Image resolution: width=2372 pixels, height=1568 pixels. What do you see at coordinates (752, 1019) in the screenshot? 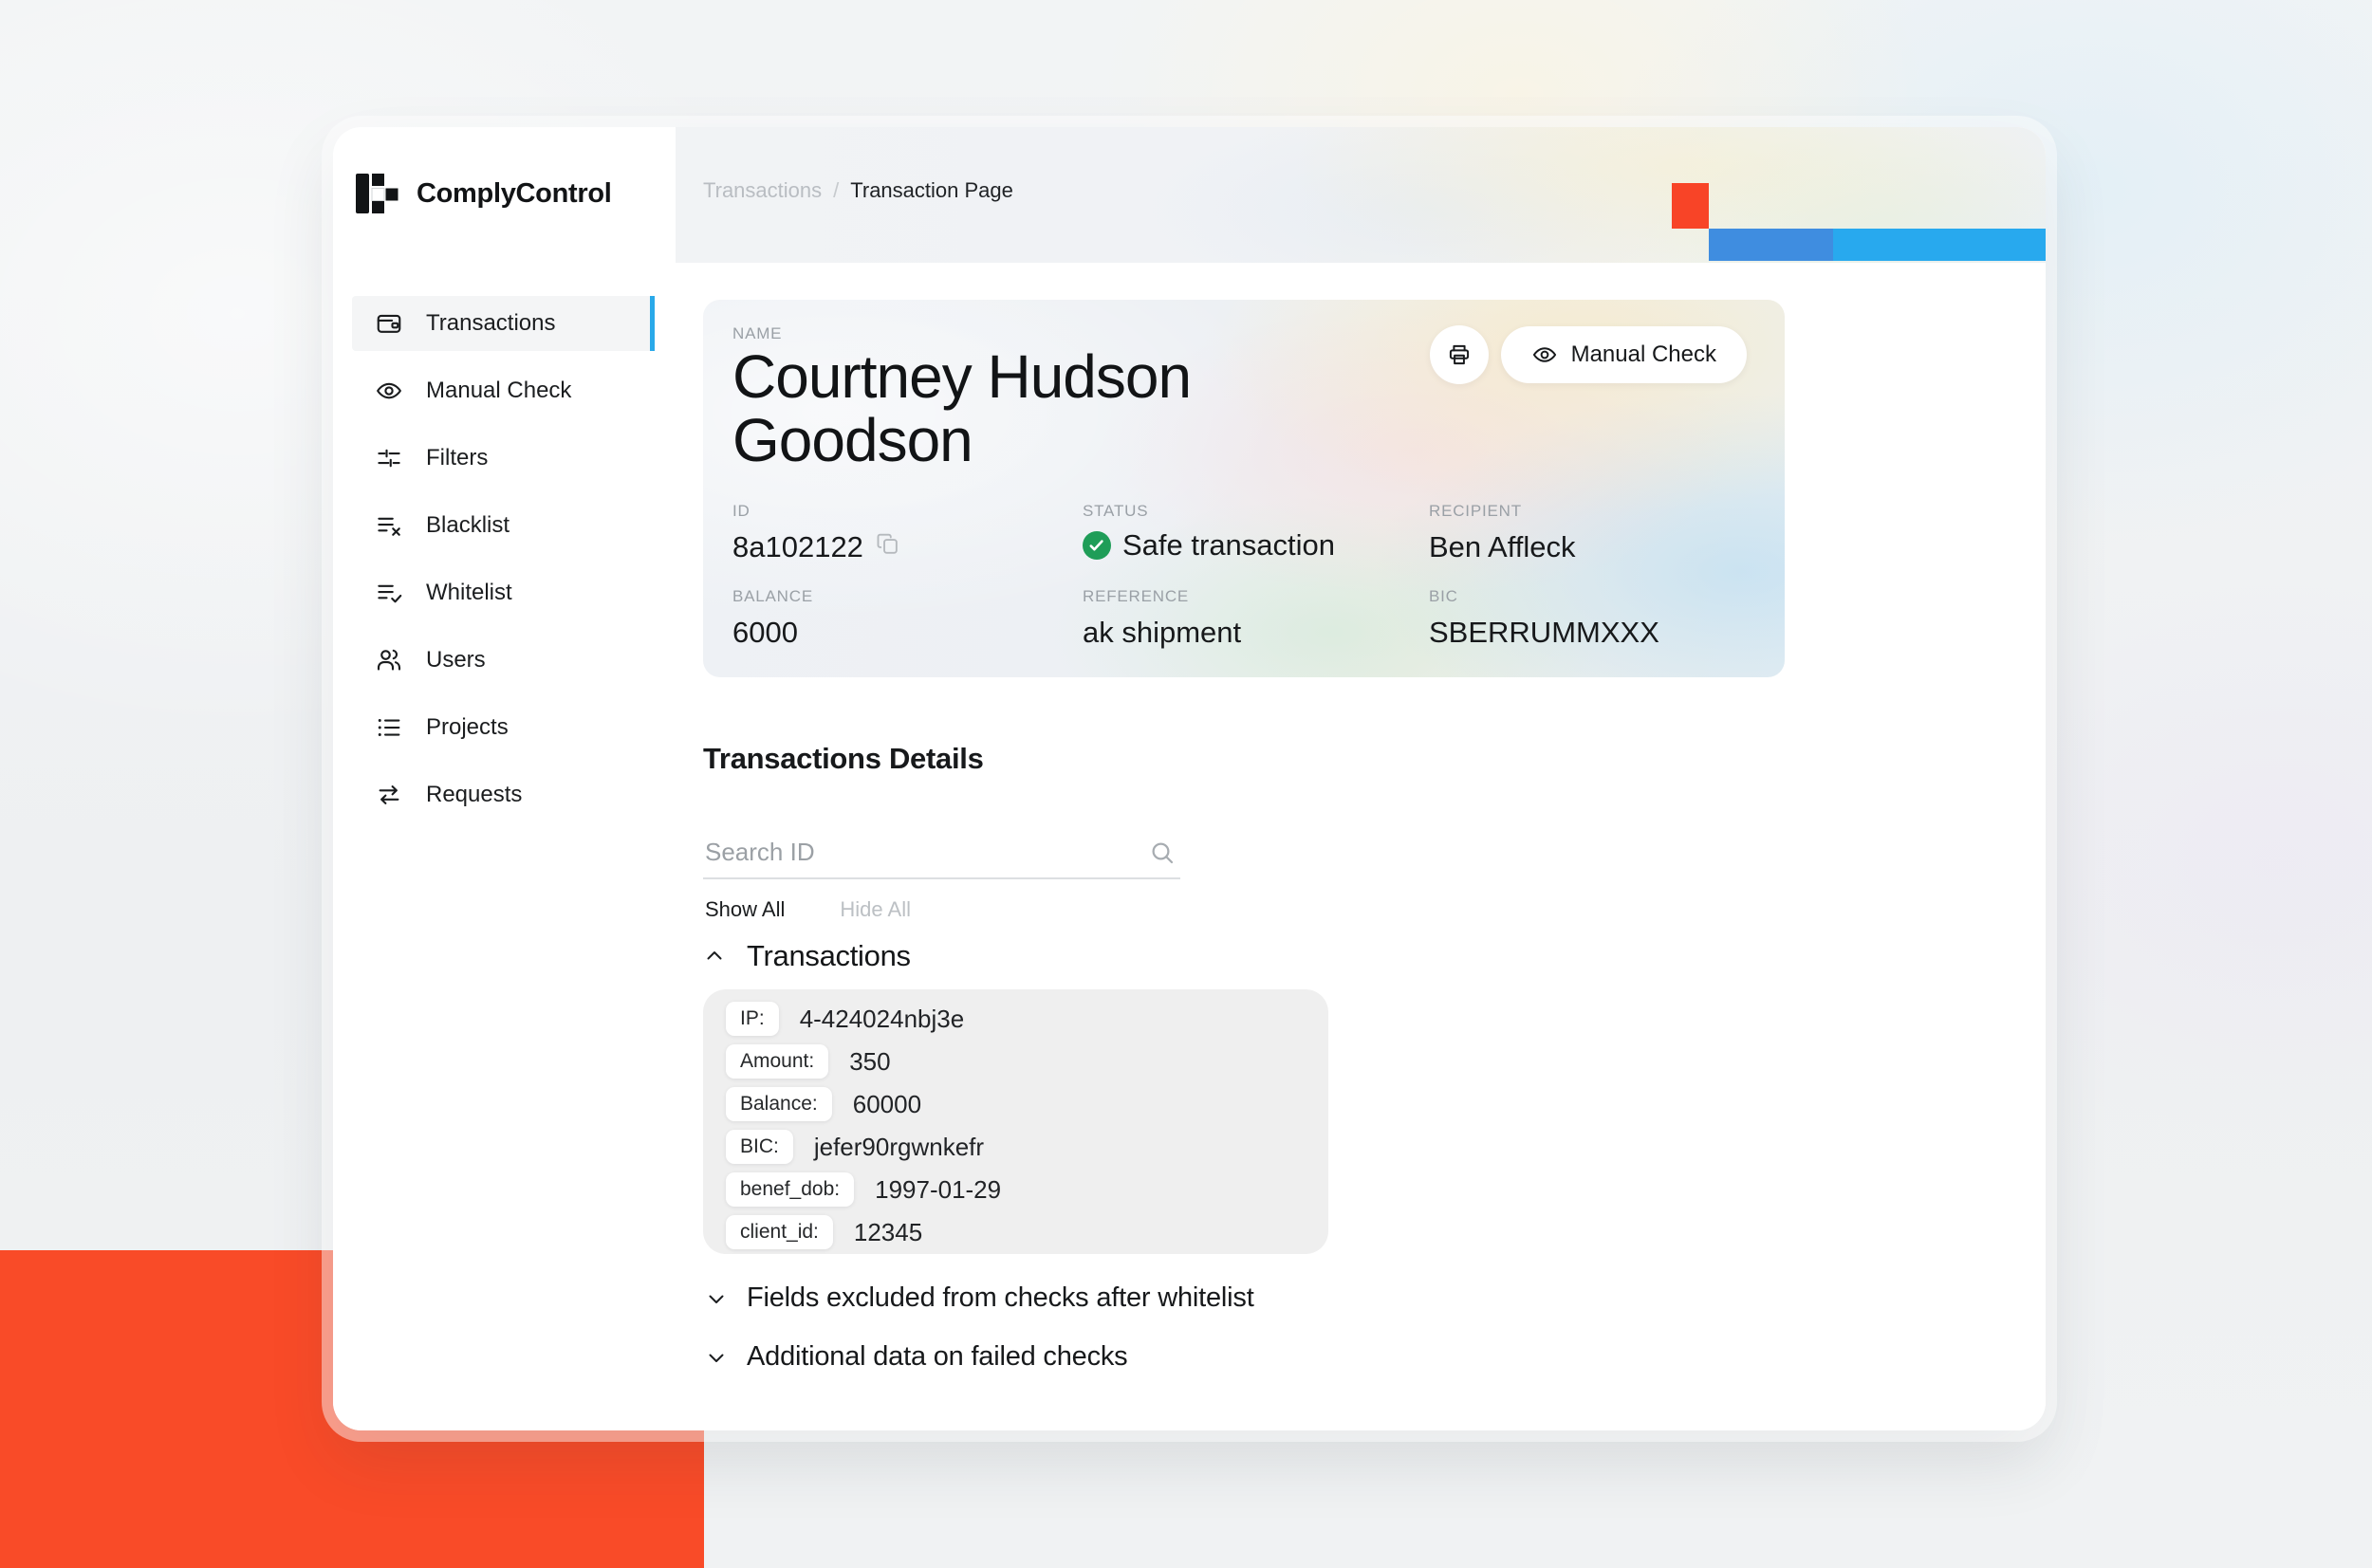
I see `field-label-chip: IP:` at bounding box center [752, 1019].